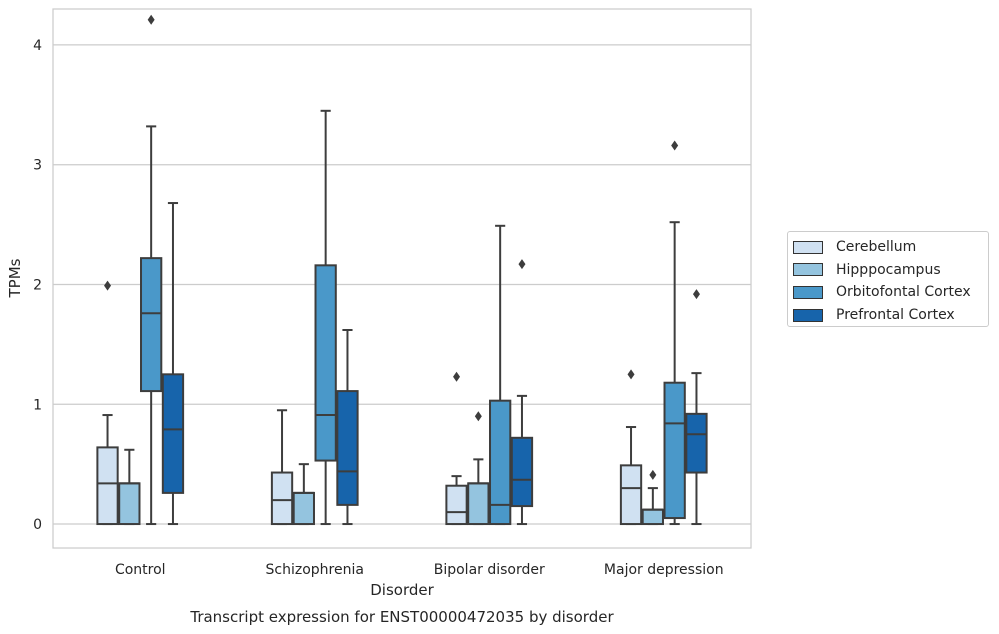 Image resolution: width=999 pixels, height=634 pixels. I want to click on y-tick-label: 2, so click(37, 285).